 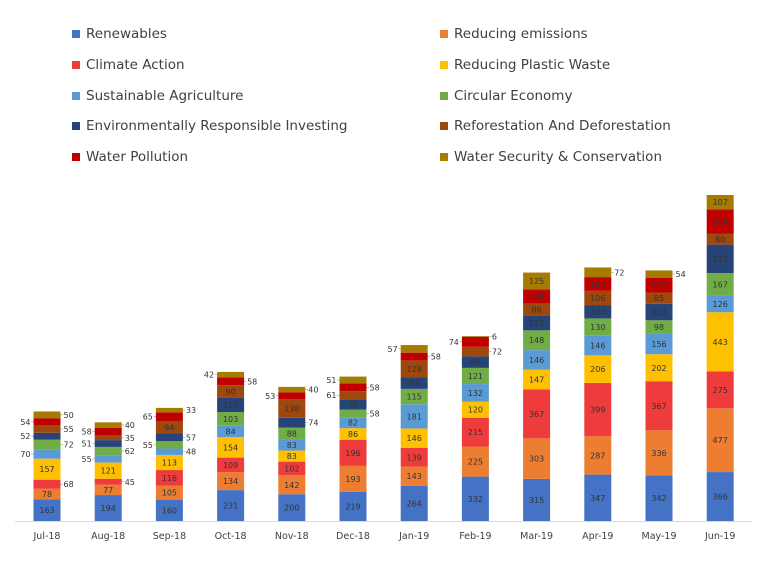 I want to click on legend-label: Renewables, so click(x=126, y=34).